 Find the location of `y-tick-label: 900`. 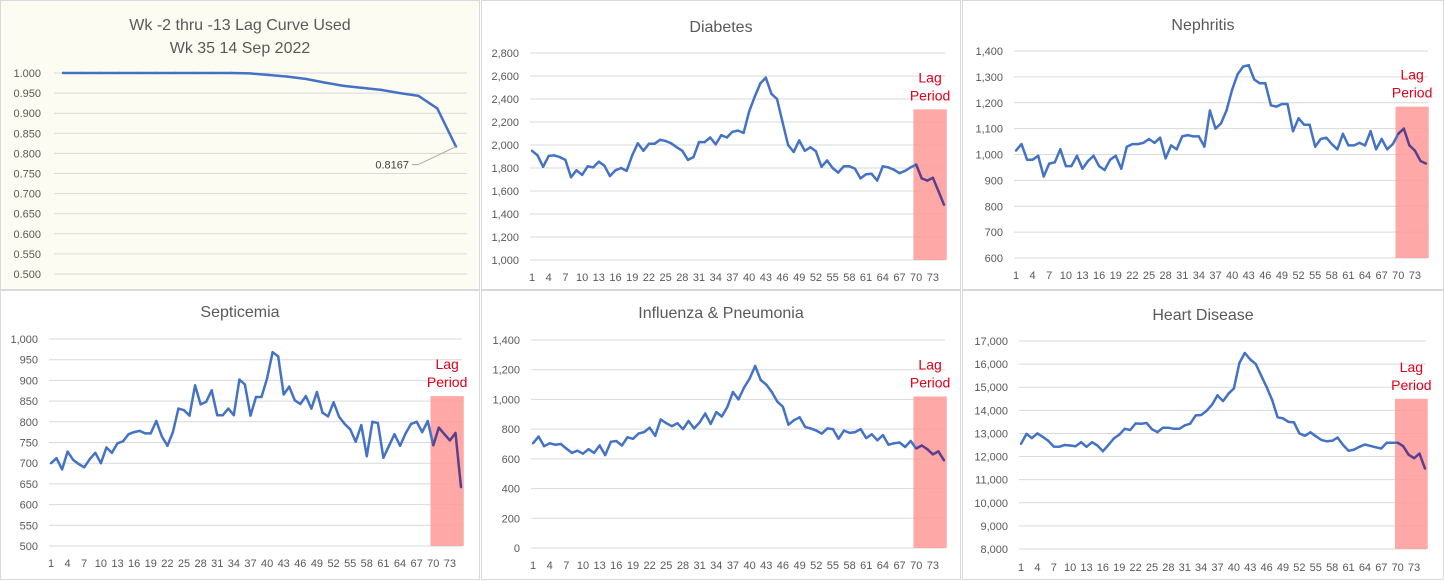

y-tick-label: 900 is located at coordinates (29, 381).